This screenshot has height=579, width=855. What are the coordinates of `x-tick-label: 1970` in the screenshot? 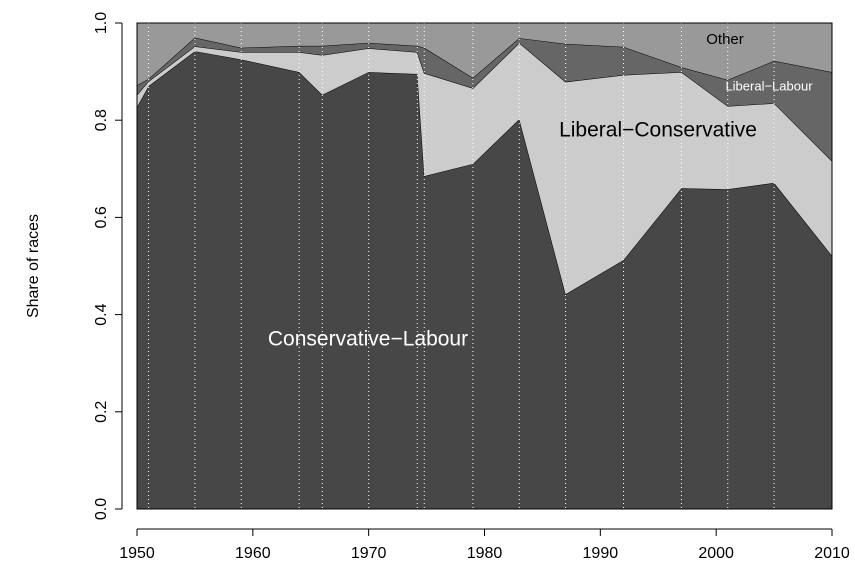 It's located at (369, 553).